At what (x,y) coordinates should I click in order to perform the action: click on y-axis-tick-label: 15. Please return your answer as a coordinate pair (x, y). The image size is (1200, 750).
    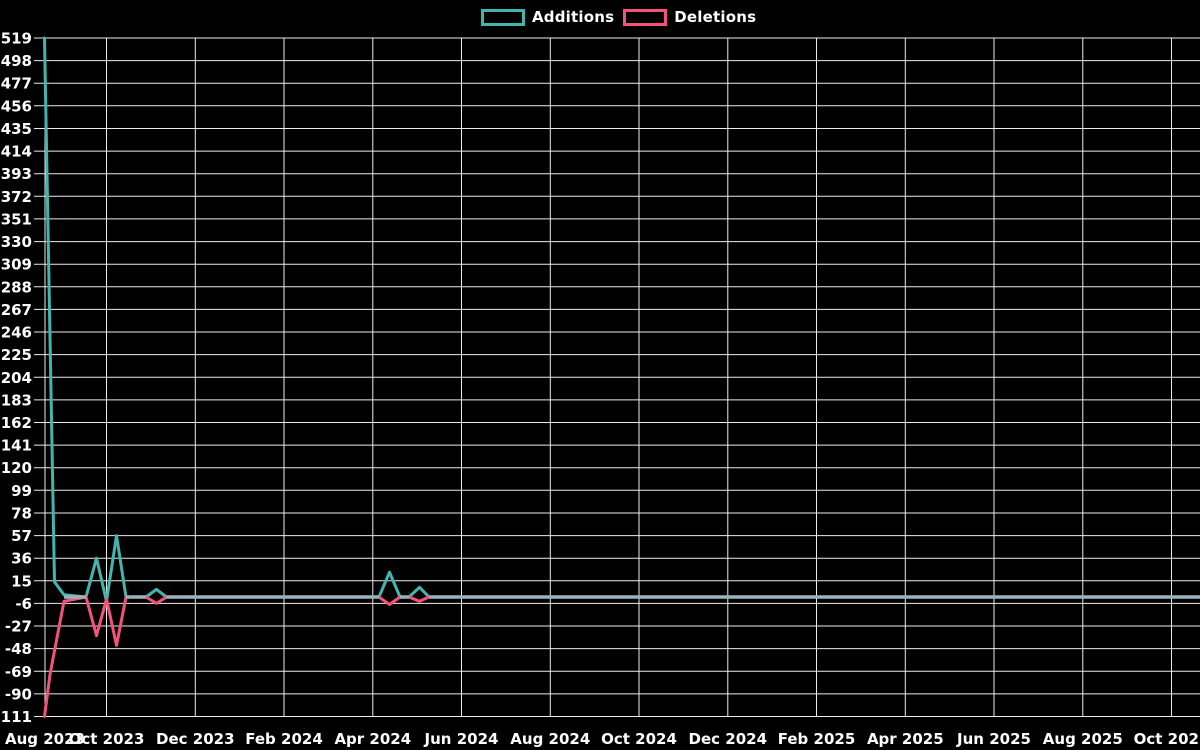
    Looking at the image, I should click on (21, 581).